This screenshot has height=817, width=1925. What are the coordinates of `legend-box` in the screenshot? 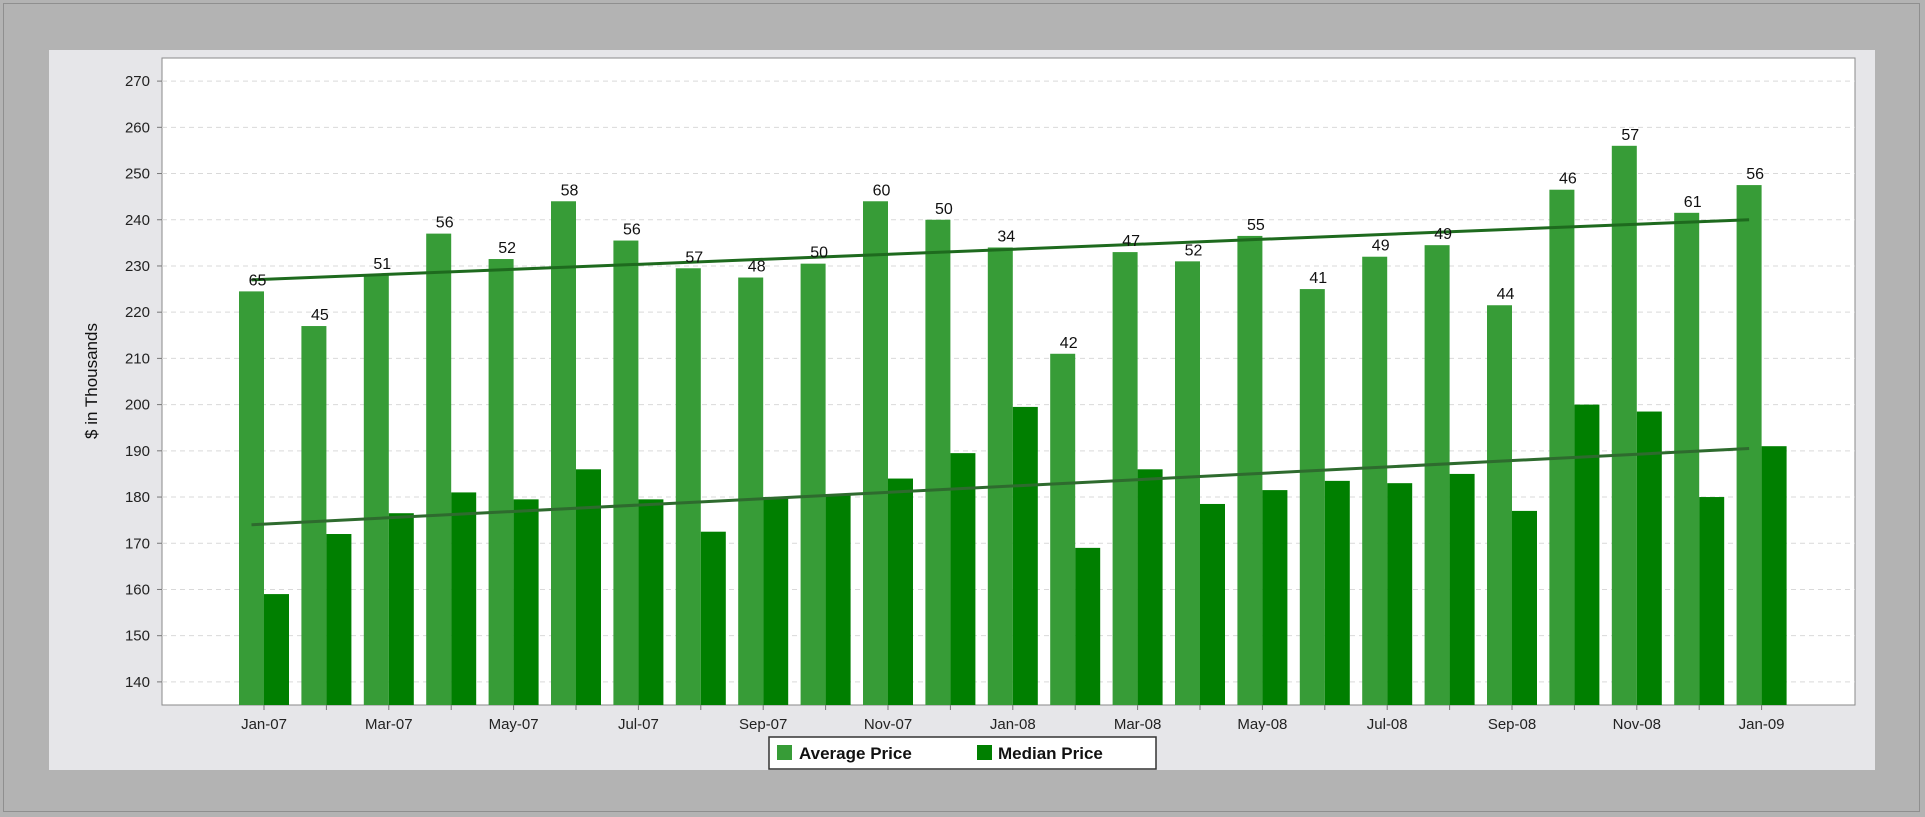 It's located at (962, 753).